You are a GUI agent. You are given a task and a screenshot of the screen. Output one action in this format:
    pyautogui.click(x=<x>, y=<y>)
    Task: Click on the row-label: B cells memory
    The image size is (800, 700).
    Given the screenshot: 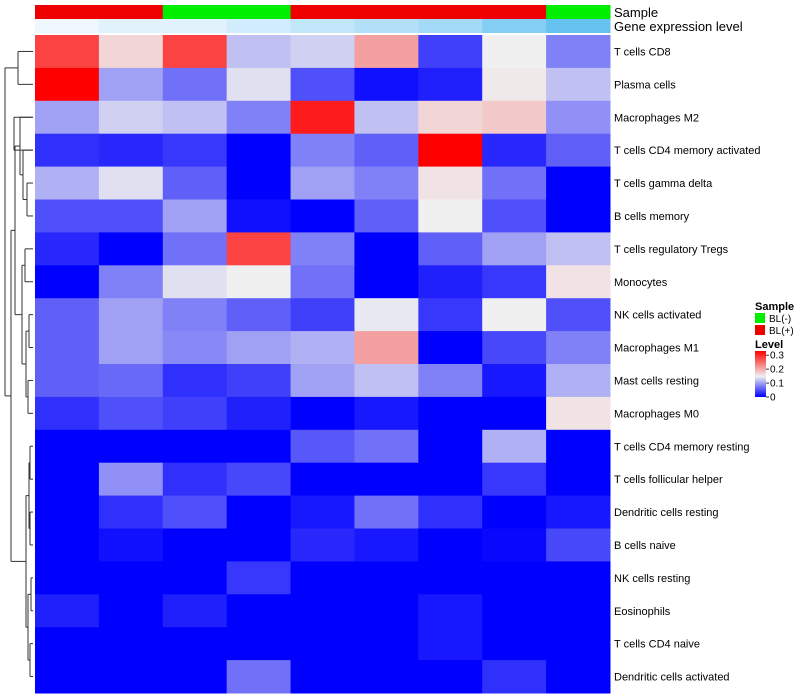 What is the action you would take?
    pyautogui.click(x=652, y=217)
    